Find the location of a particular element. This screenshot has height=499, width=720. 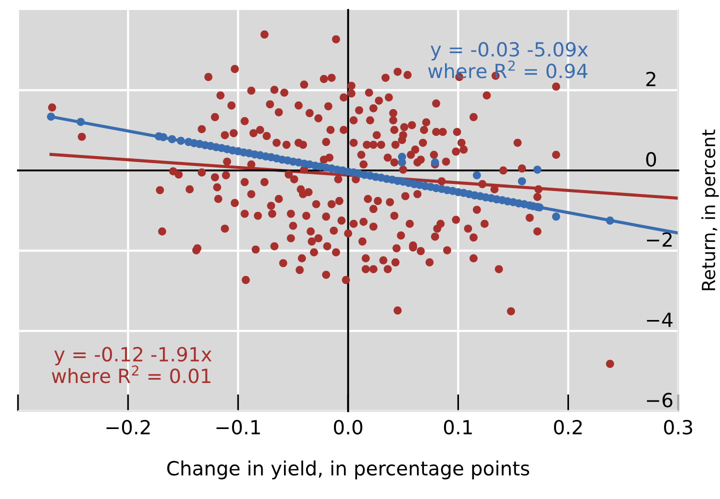

x-tick-label: 0.2 is located at coordinates (568, 427).